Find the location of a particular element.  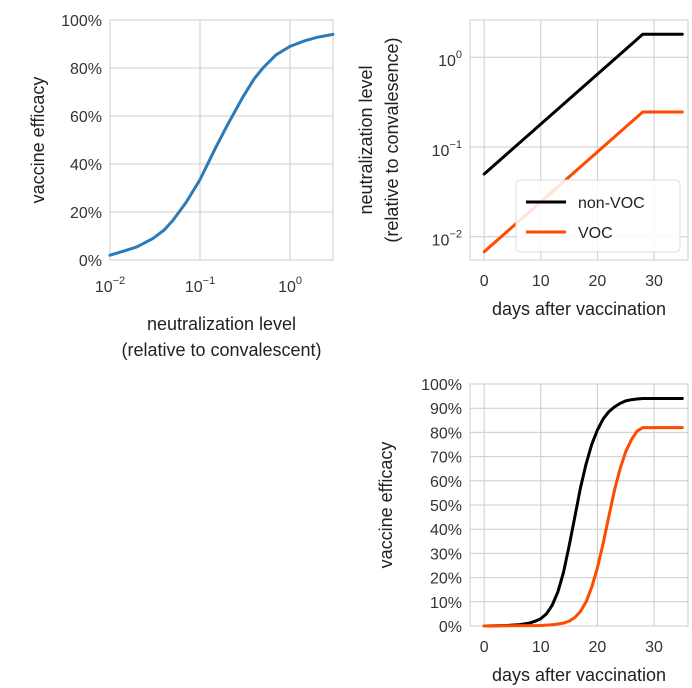

y-axis-label: (relative to convalesence) is located at coordinates (392, 139).